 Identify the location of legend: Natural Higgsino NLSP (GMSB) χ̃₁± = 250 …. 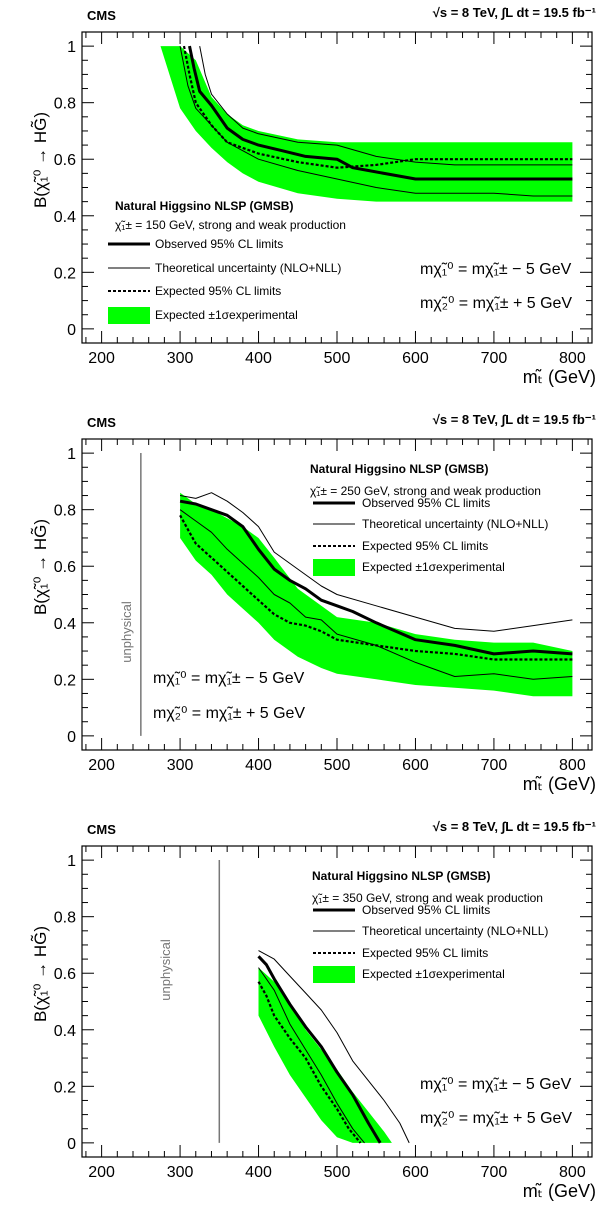
(429, 519).